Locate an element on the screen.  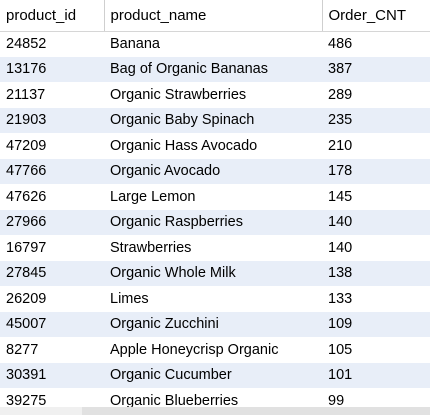
cell-product-id: 47209 is located at coordinates (52, 146).